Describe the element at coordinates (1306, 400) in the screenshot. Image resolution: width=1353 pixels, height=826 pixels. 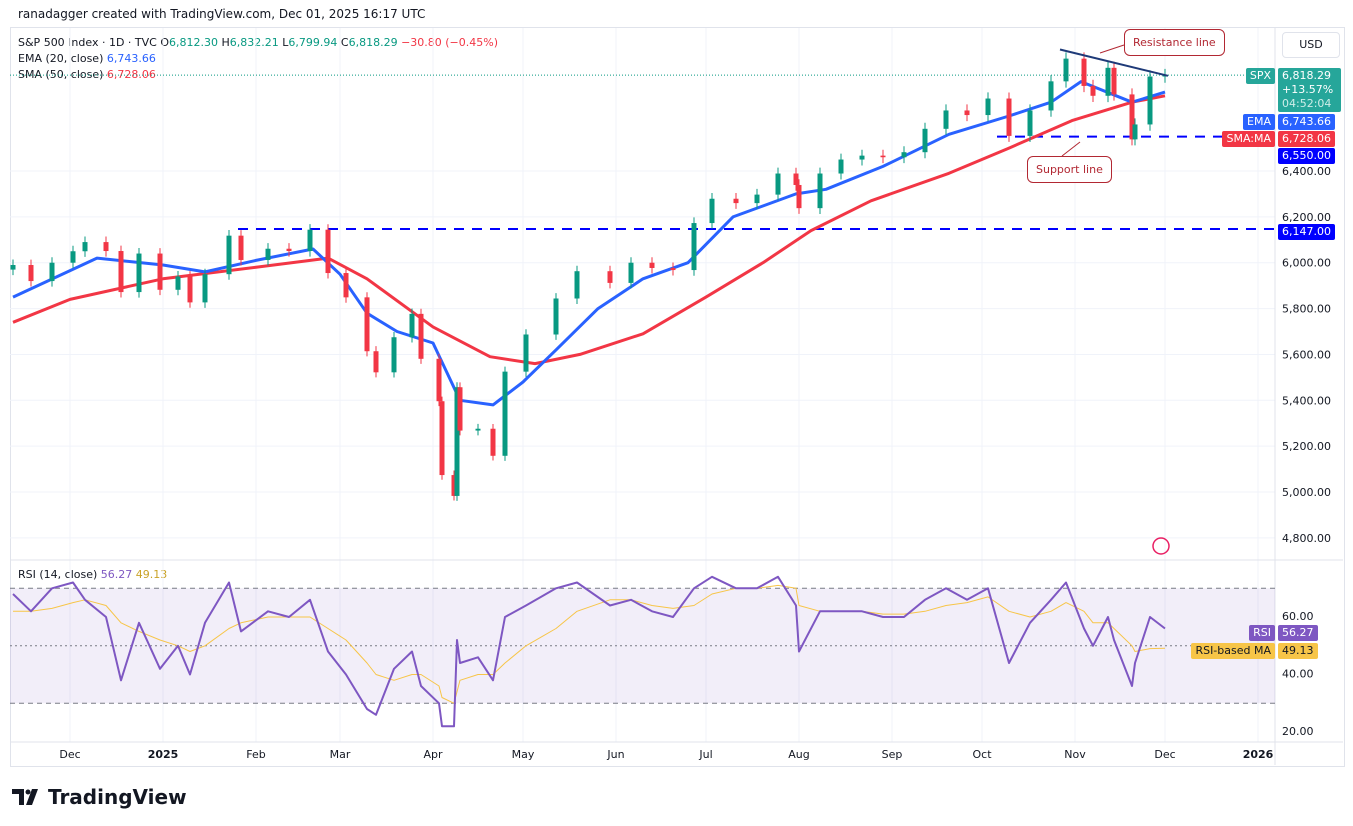
I see `y-tick-label: 5,400.00` at that location.